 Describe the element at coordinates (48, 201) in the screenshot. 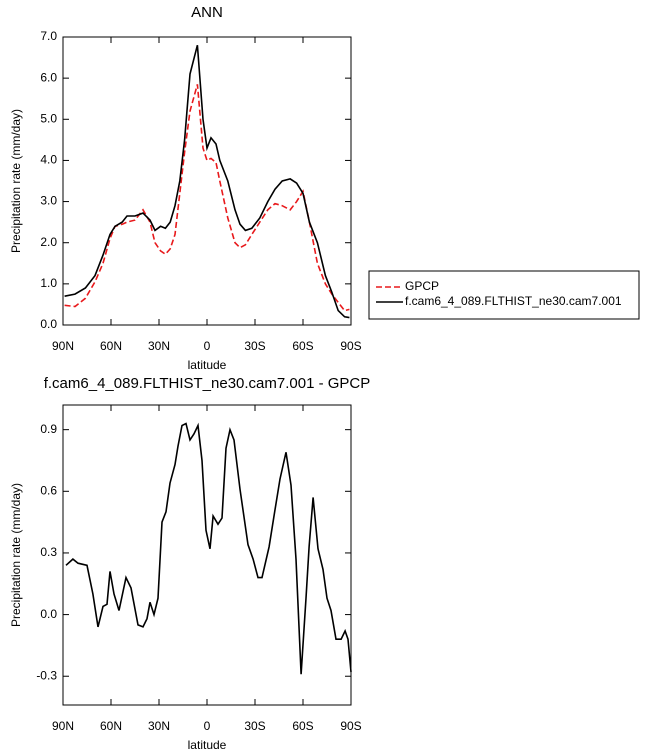

I see `y-tick-label: 3.0` at that location.